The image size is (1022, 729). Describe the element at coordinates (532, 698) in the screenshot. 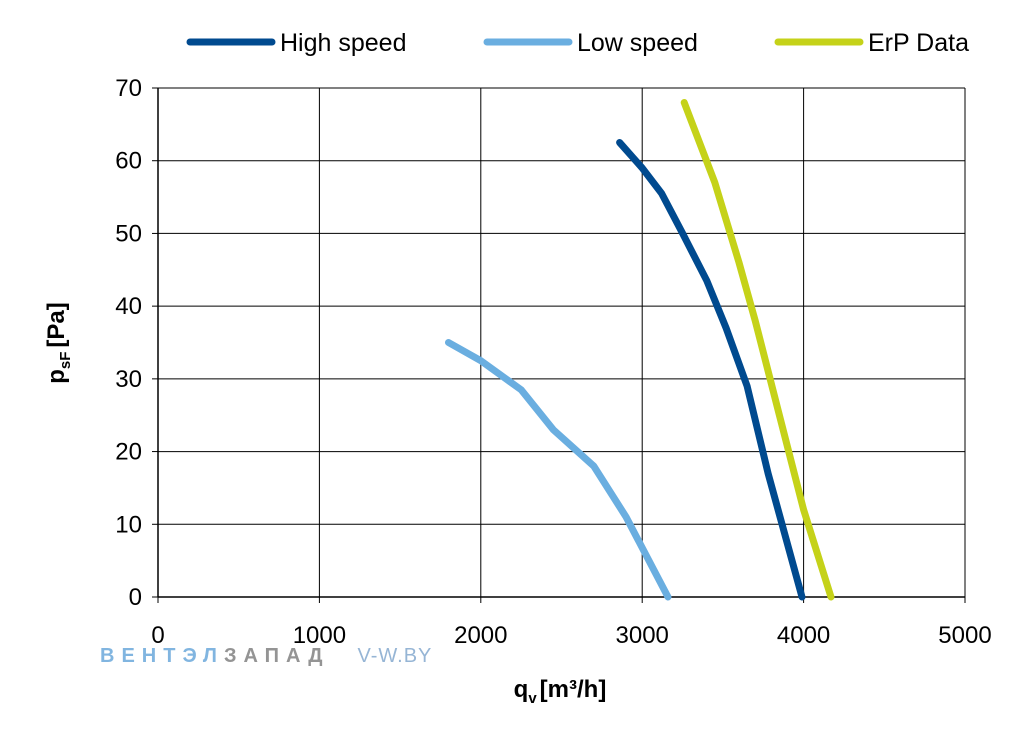

I see `x-axis-label-sub: v` at that location.